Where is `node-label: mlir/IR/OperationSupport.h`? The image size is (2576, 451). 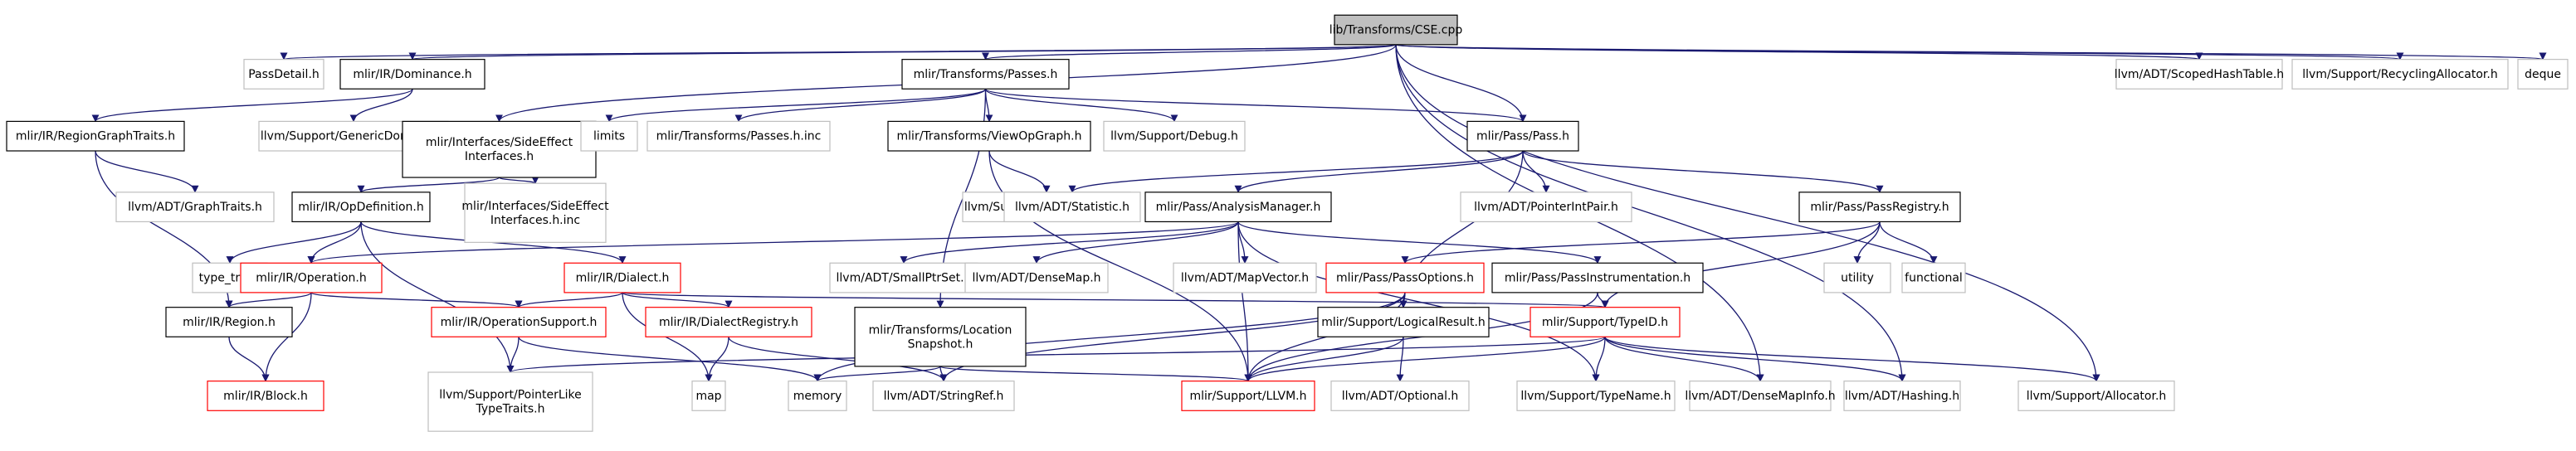
node-label: mlir/IR/OperationSupport.h is located at coordinates (519, 323).